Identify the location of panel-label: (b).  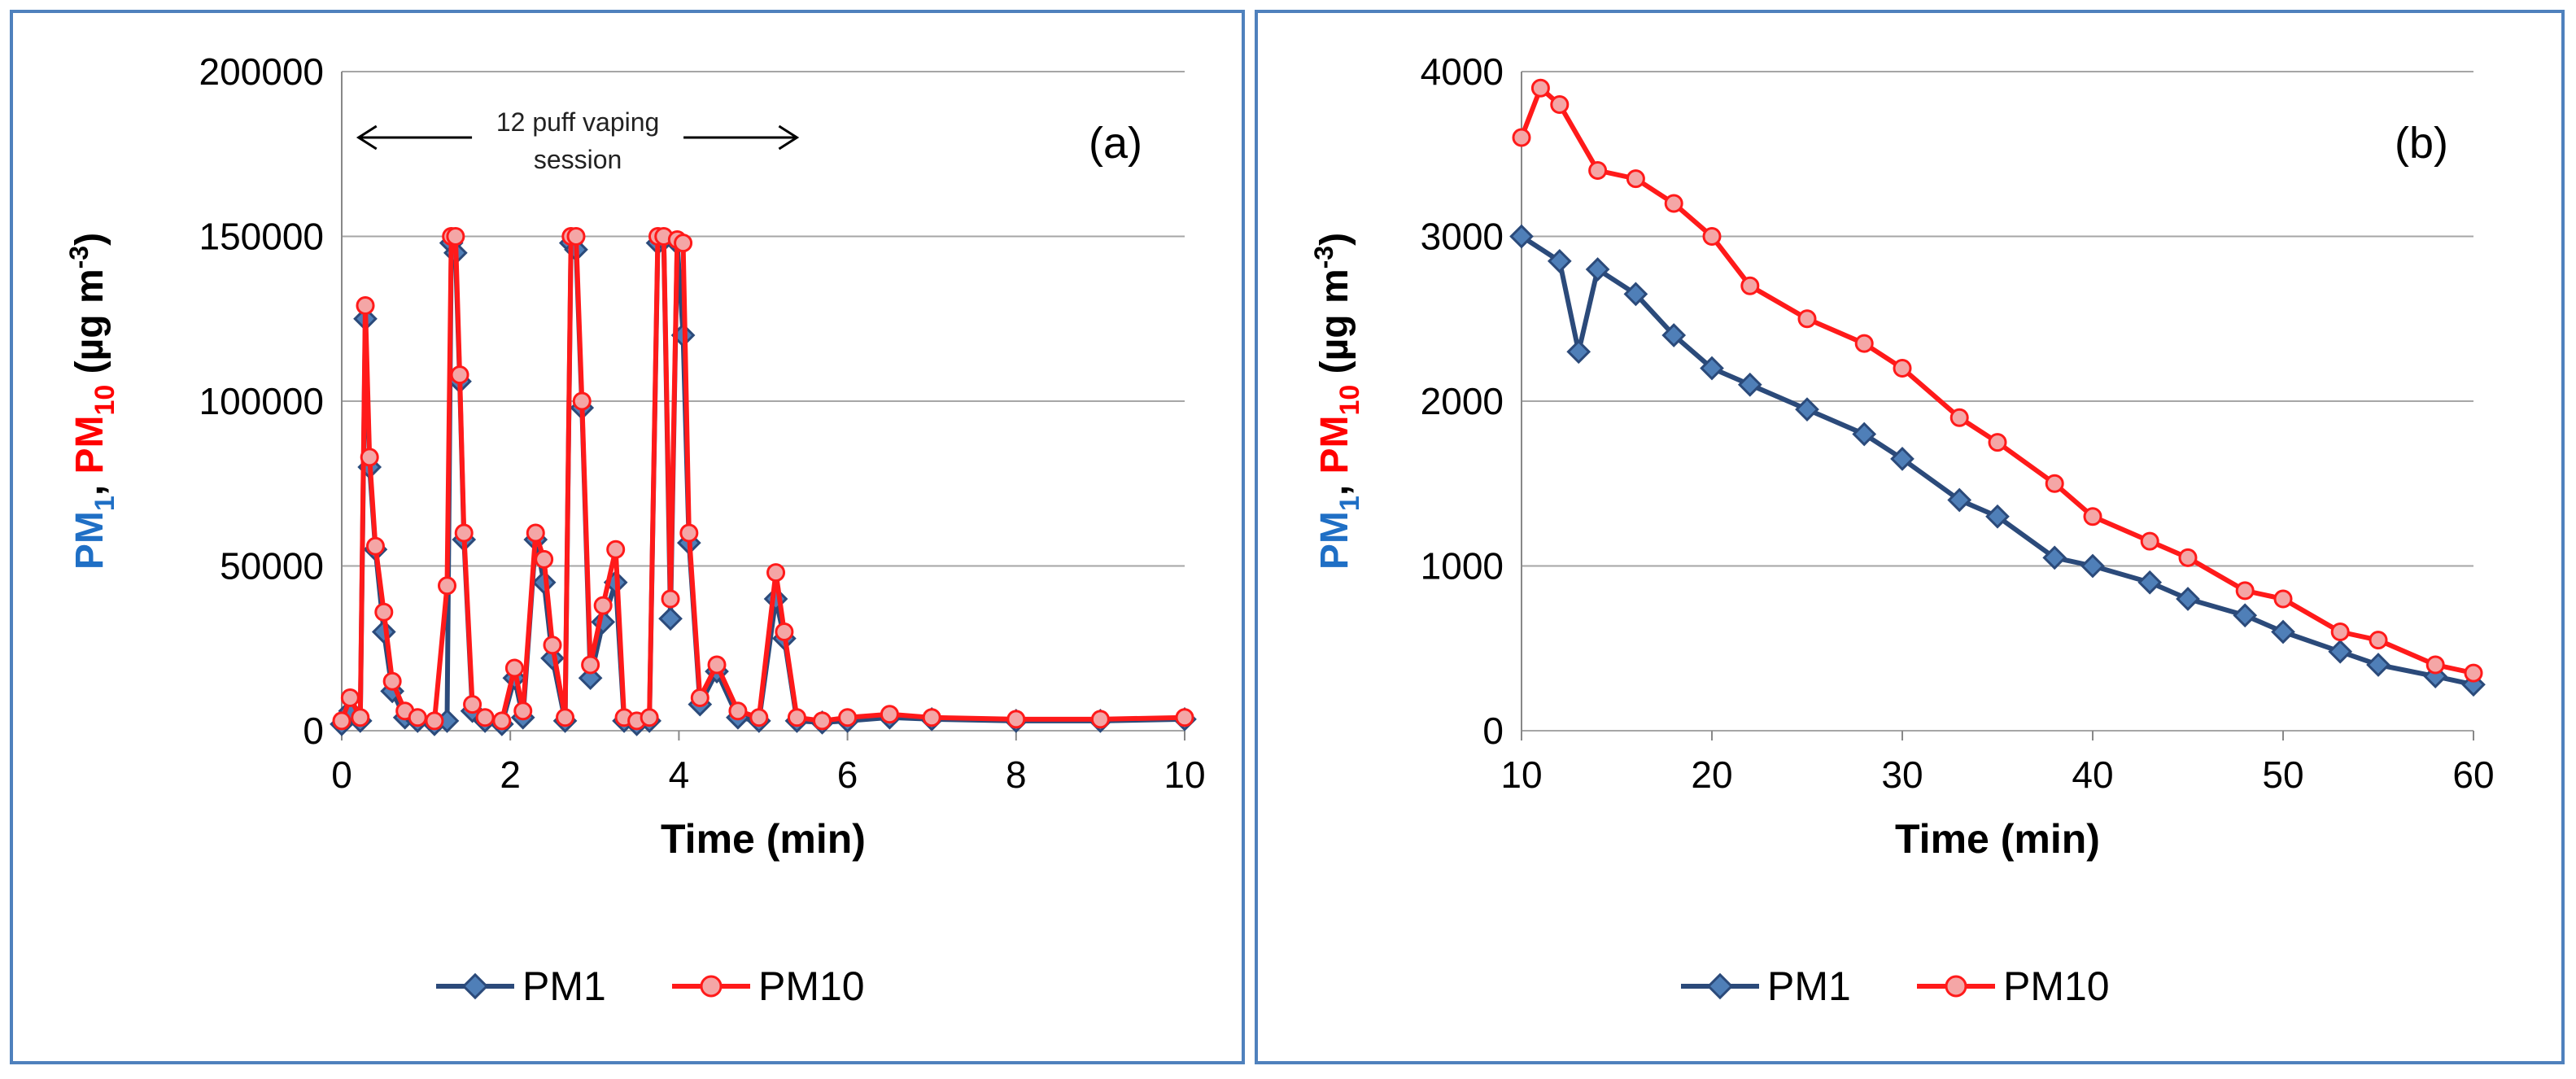
(2421, 143).